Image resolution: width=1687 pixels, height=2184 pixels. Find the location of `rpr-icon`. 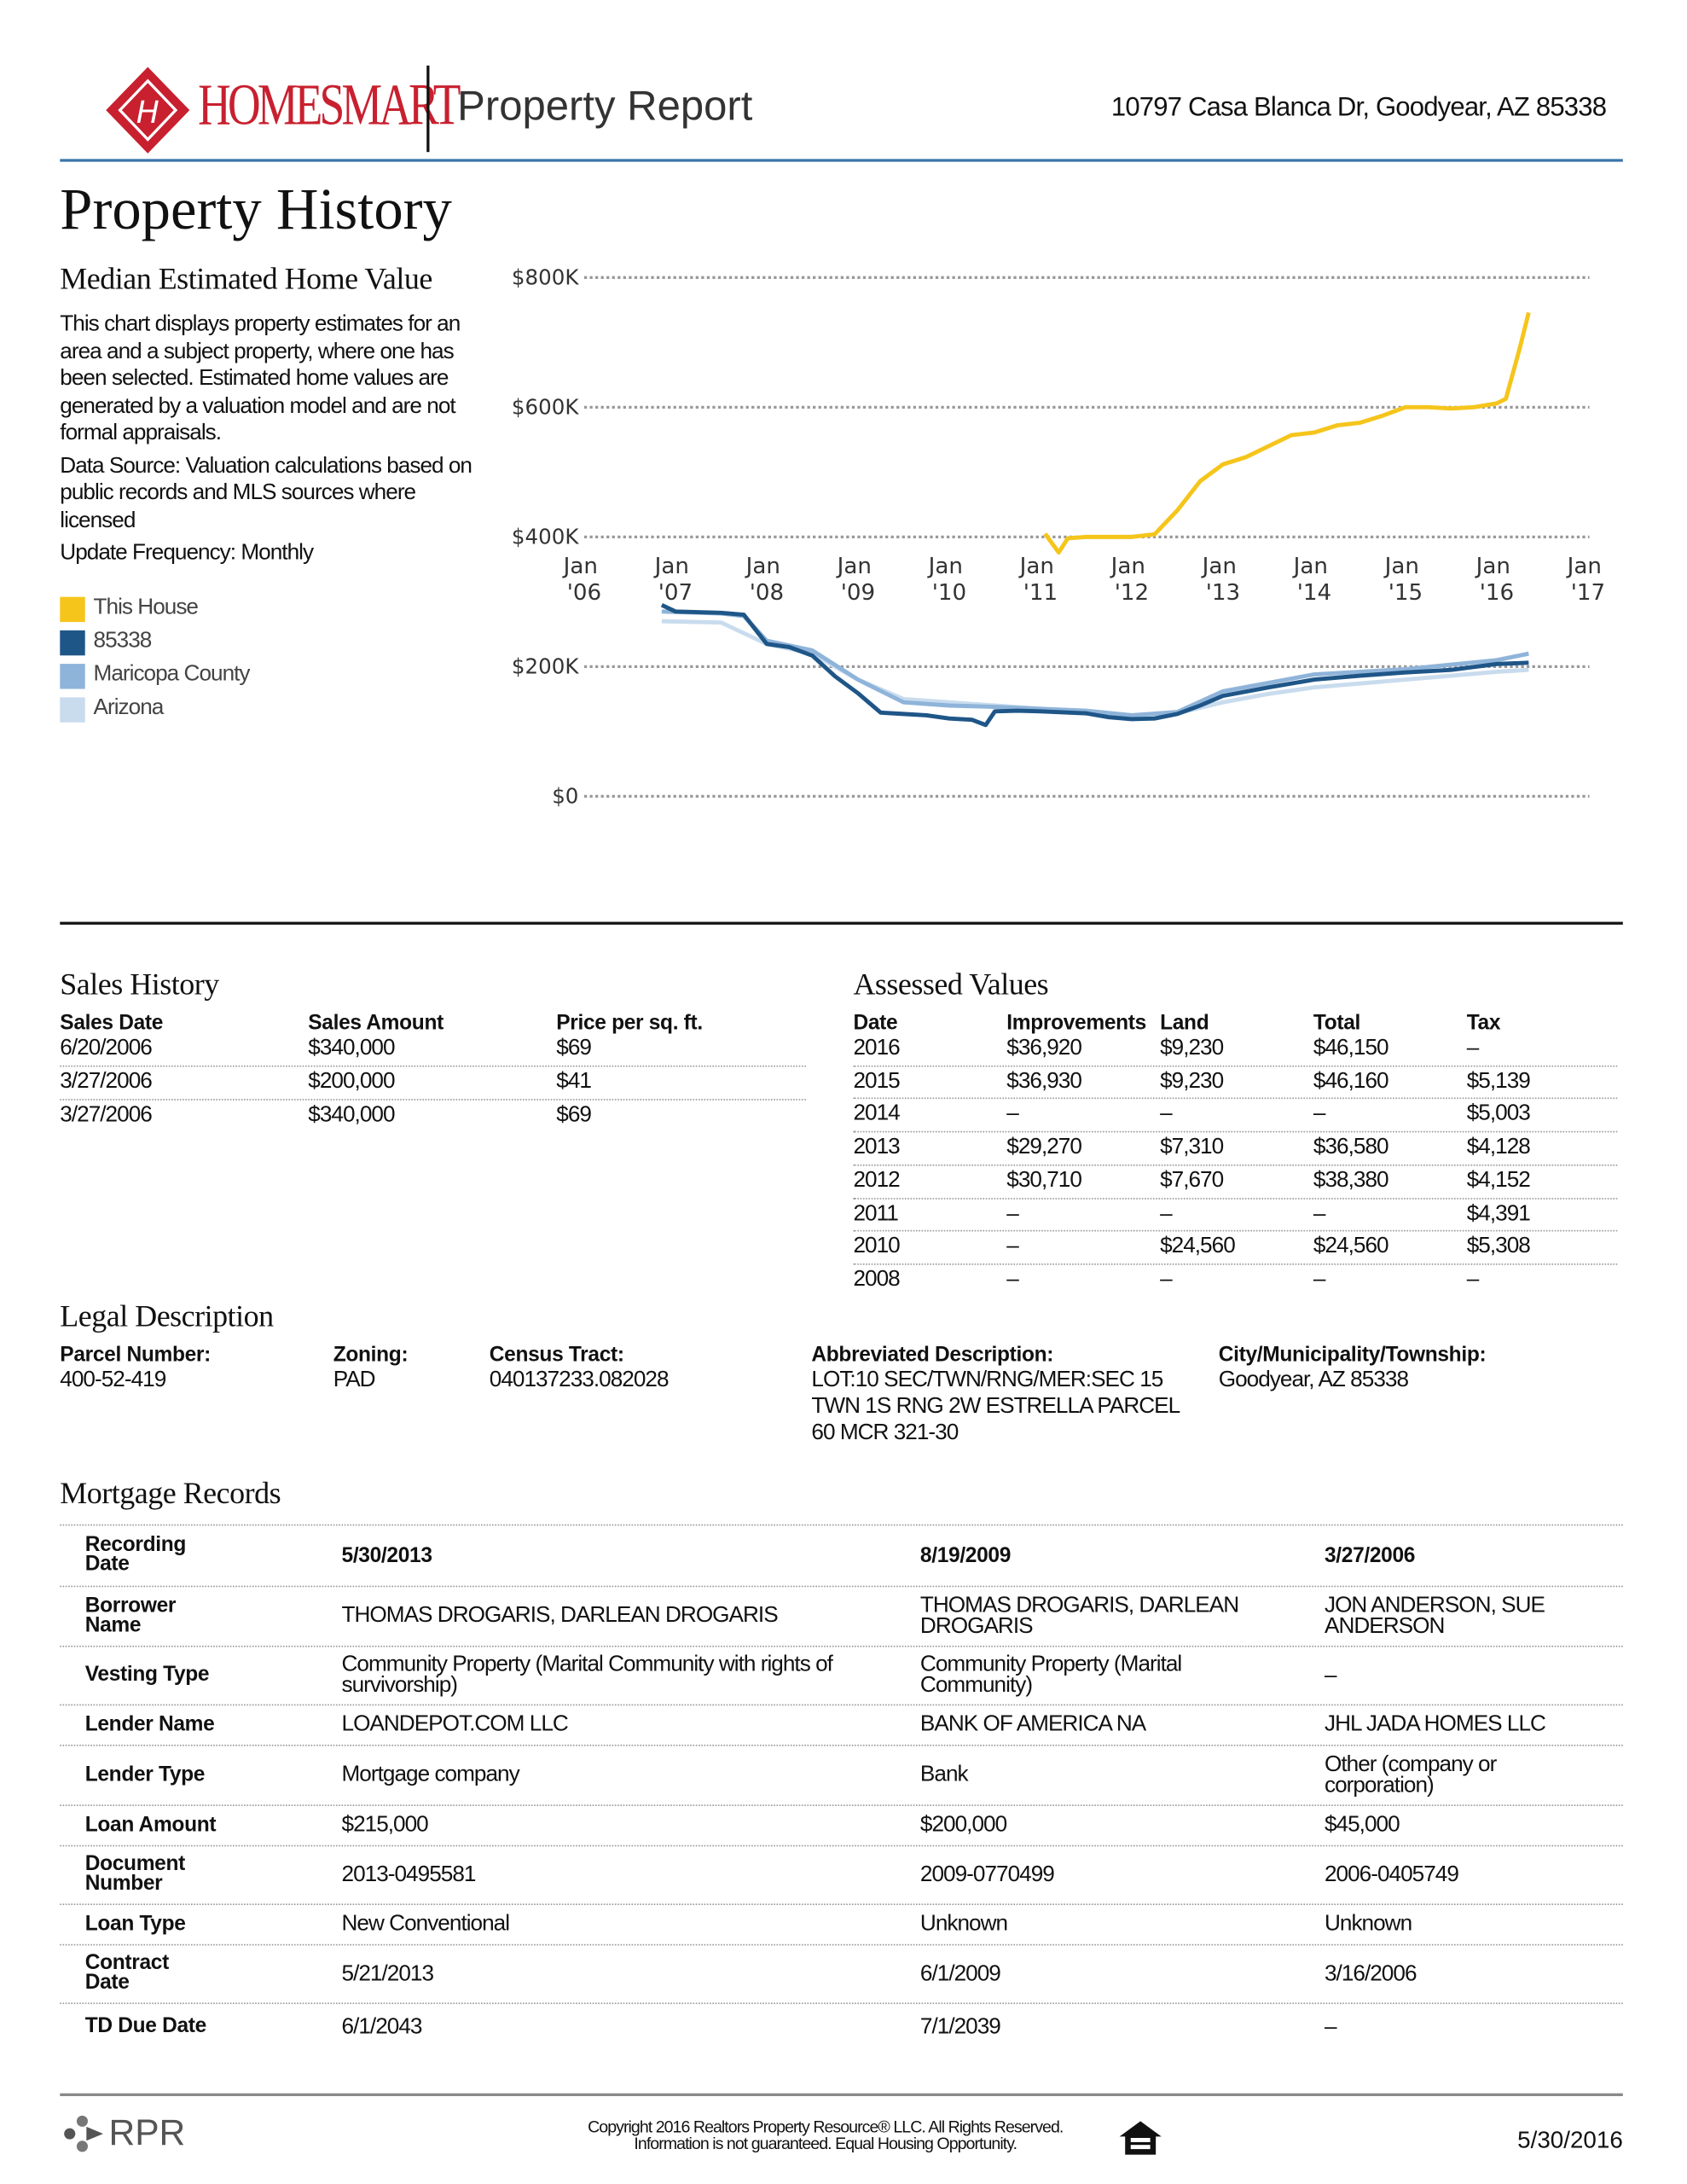

rpr-icon is located at coordinates (84, 2133).